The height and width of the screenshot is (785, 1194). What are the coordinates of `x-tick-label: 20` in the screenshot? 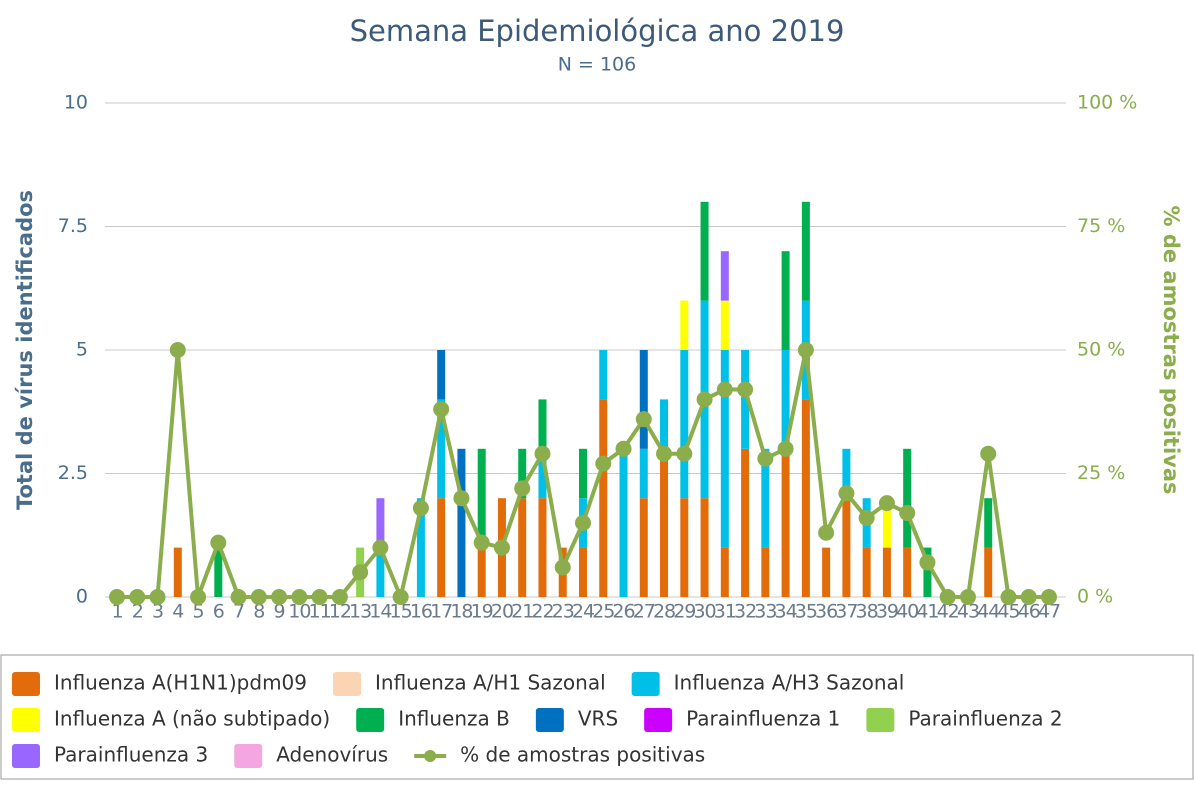 It's located at (502, 612).